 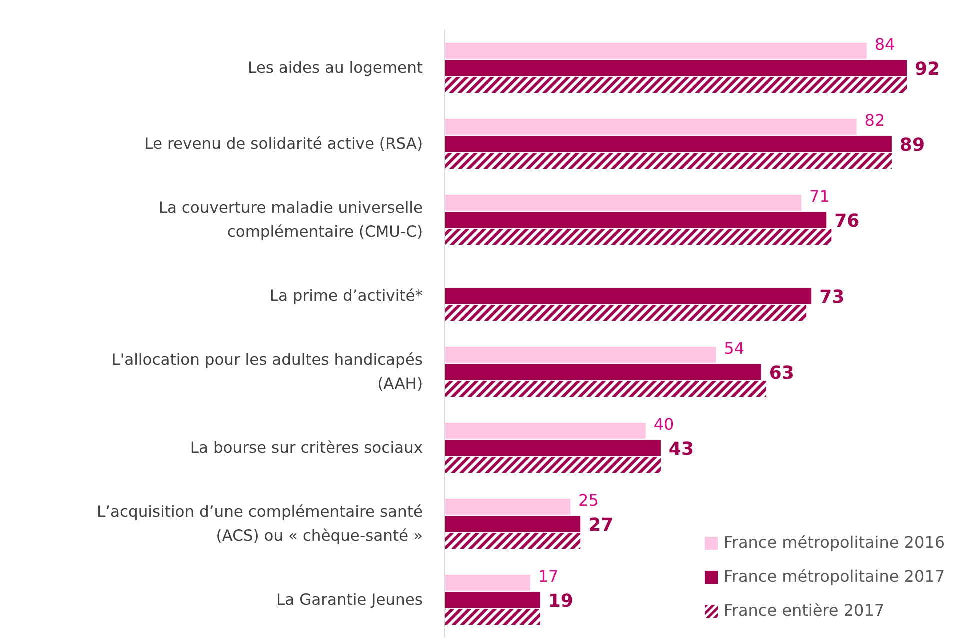 I want to click on data-label: 92, so click(x=927, y=69).